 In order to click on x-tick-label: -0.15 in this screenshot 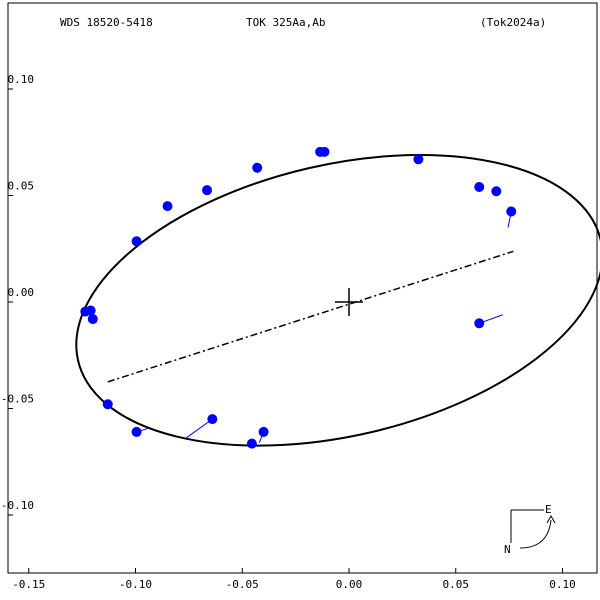, I will do `click(28, 584)`.